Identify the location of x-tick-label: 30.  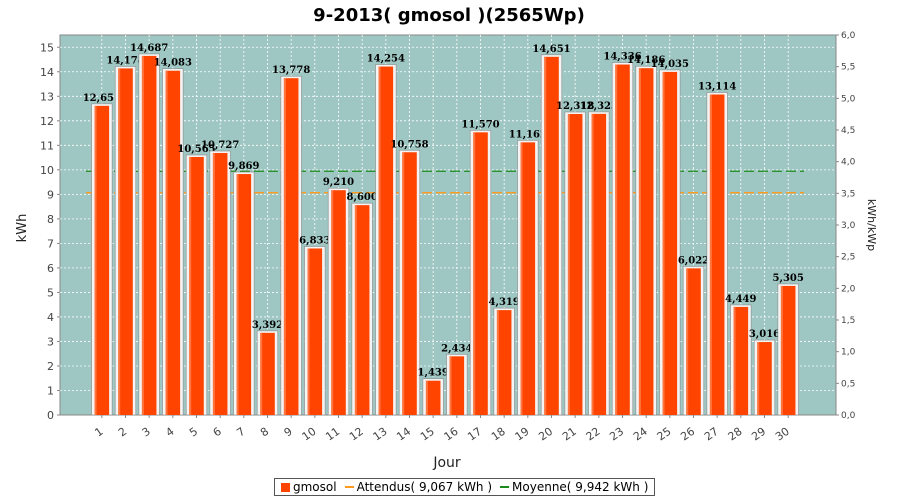
(782, 434).